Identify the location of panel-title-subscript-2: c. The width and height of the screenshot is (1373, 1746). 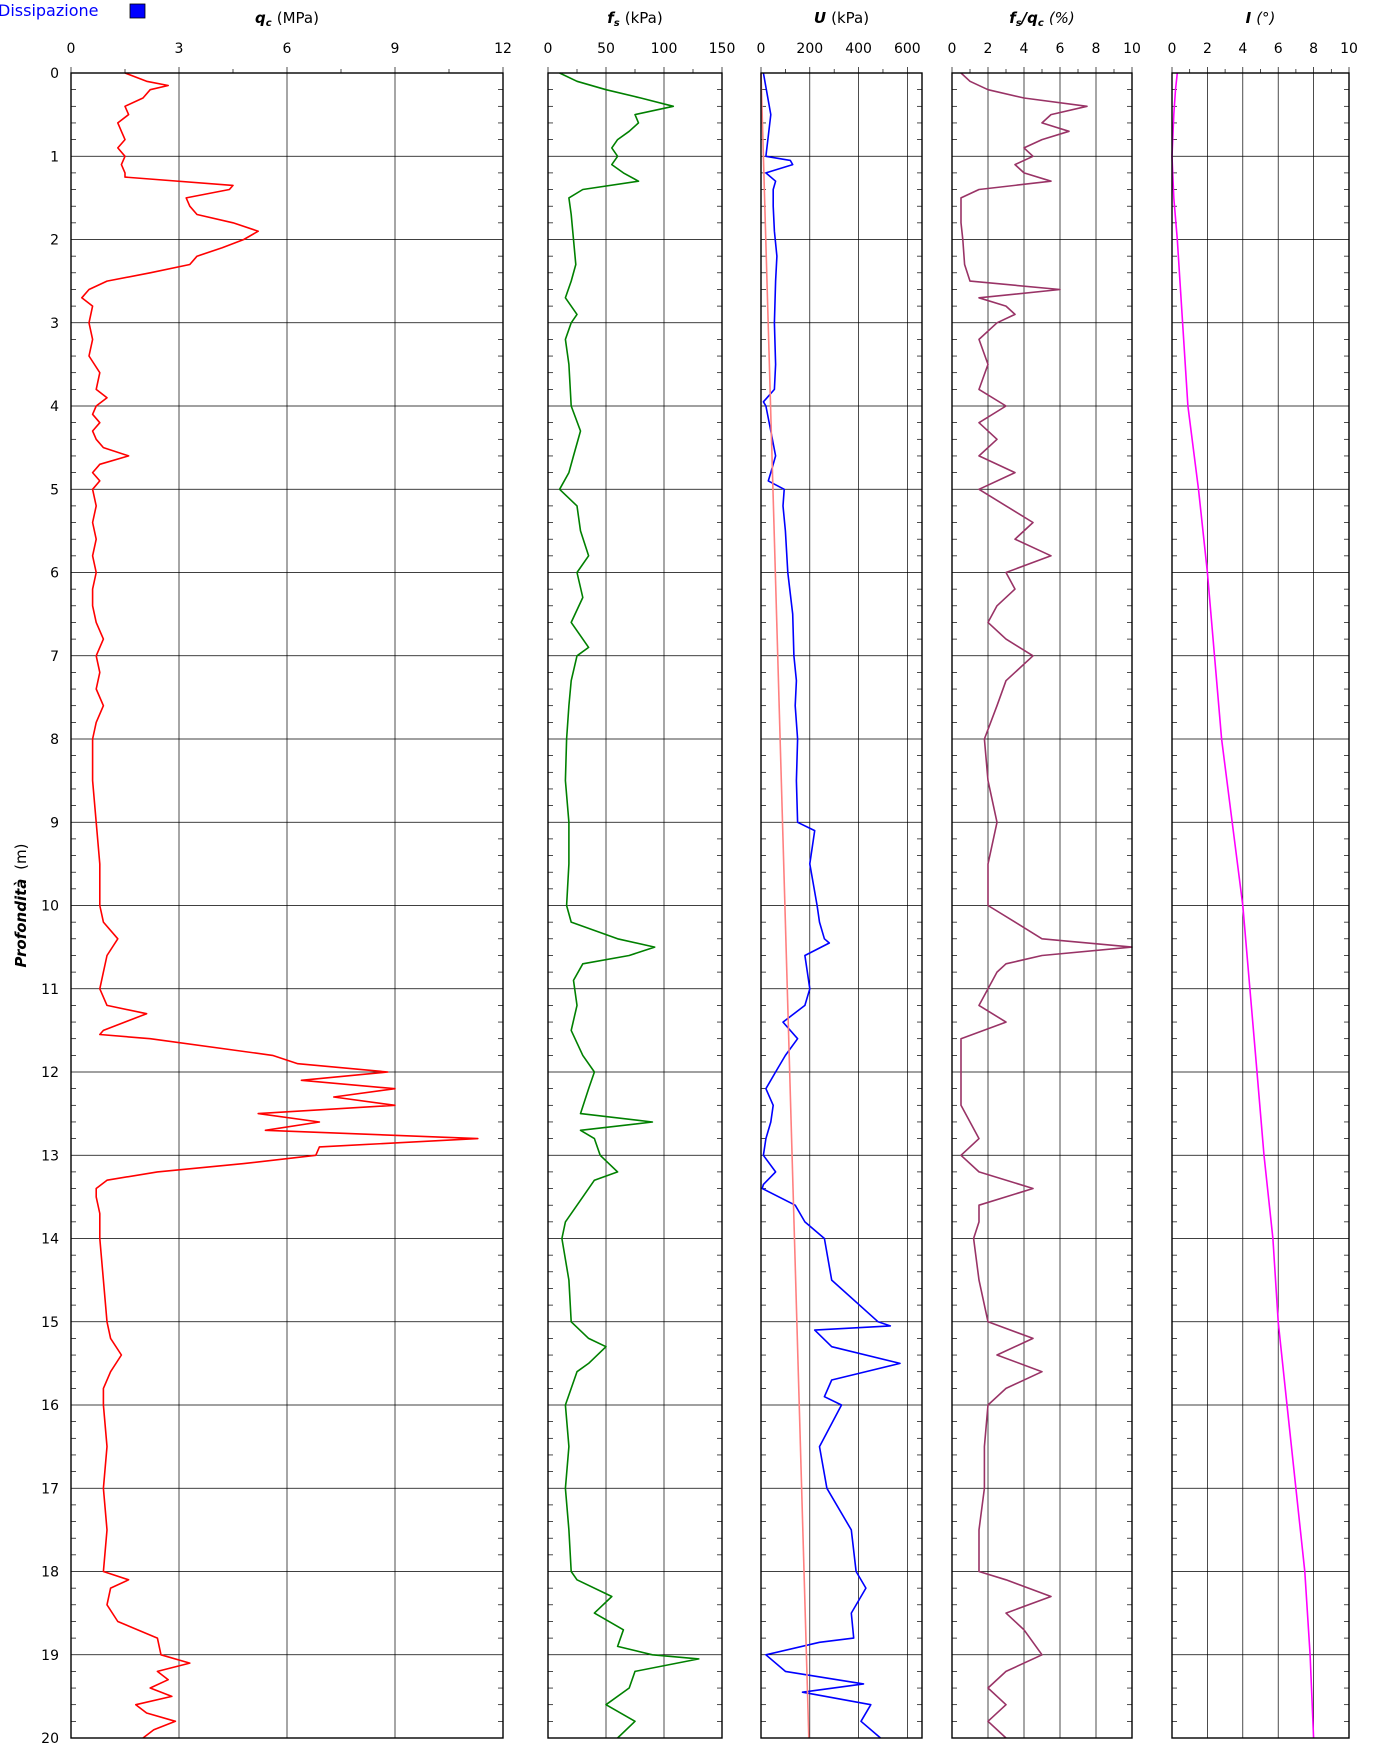
(1041, 23).